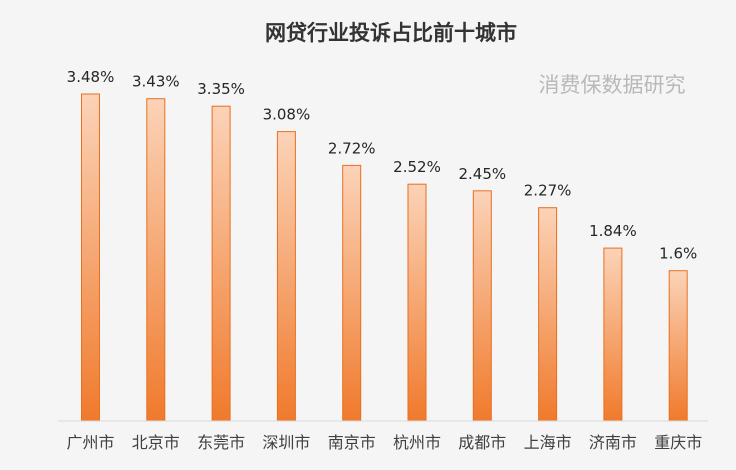 This screenshot has height=470, width=736. Describe the element at coordinates (352, 442) in the screenshot. I see `category-label-5: 南京市` at that location.